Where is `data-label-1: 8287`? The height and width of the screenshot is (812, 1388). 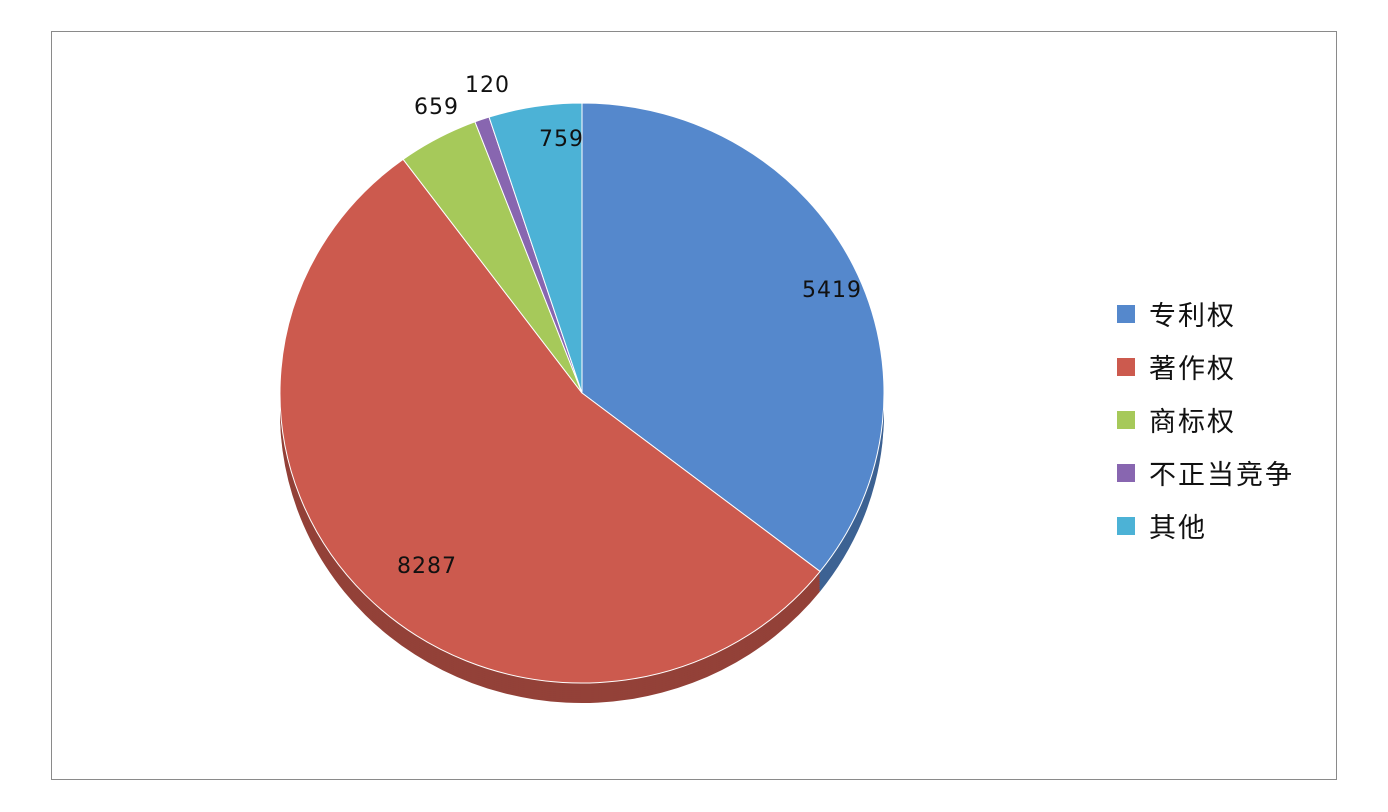
data-label-1: 8287 is located at coordinates (427, 566).